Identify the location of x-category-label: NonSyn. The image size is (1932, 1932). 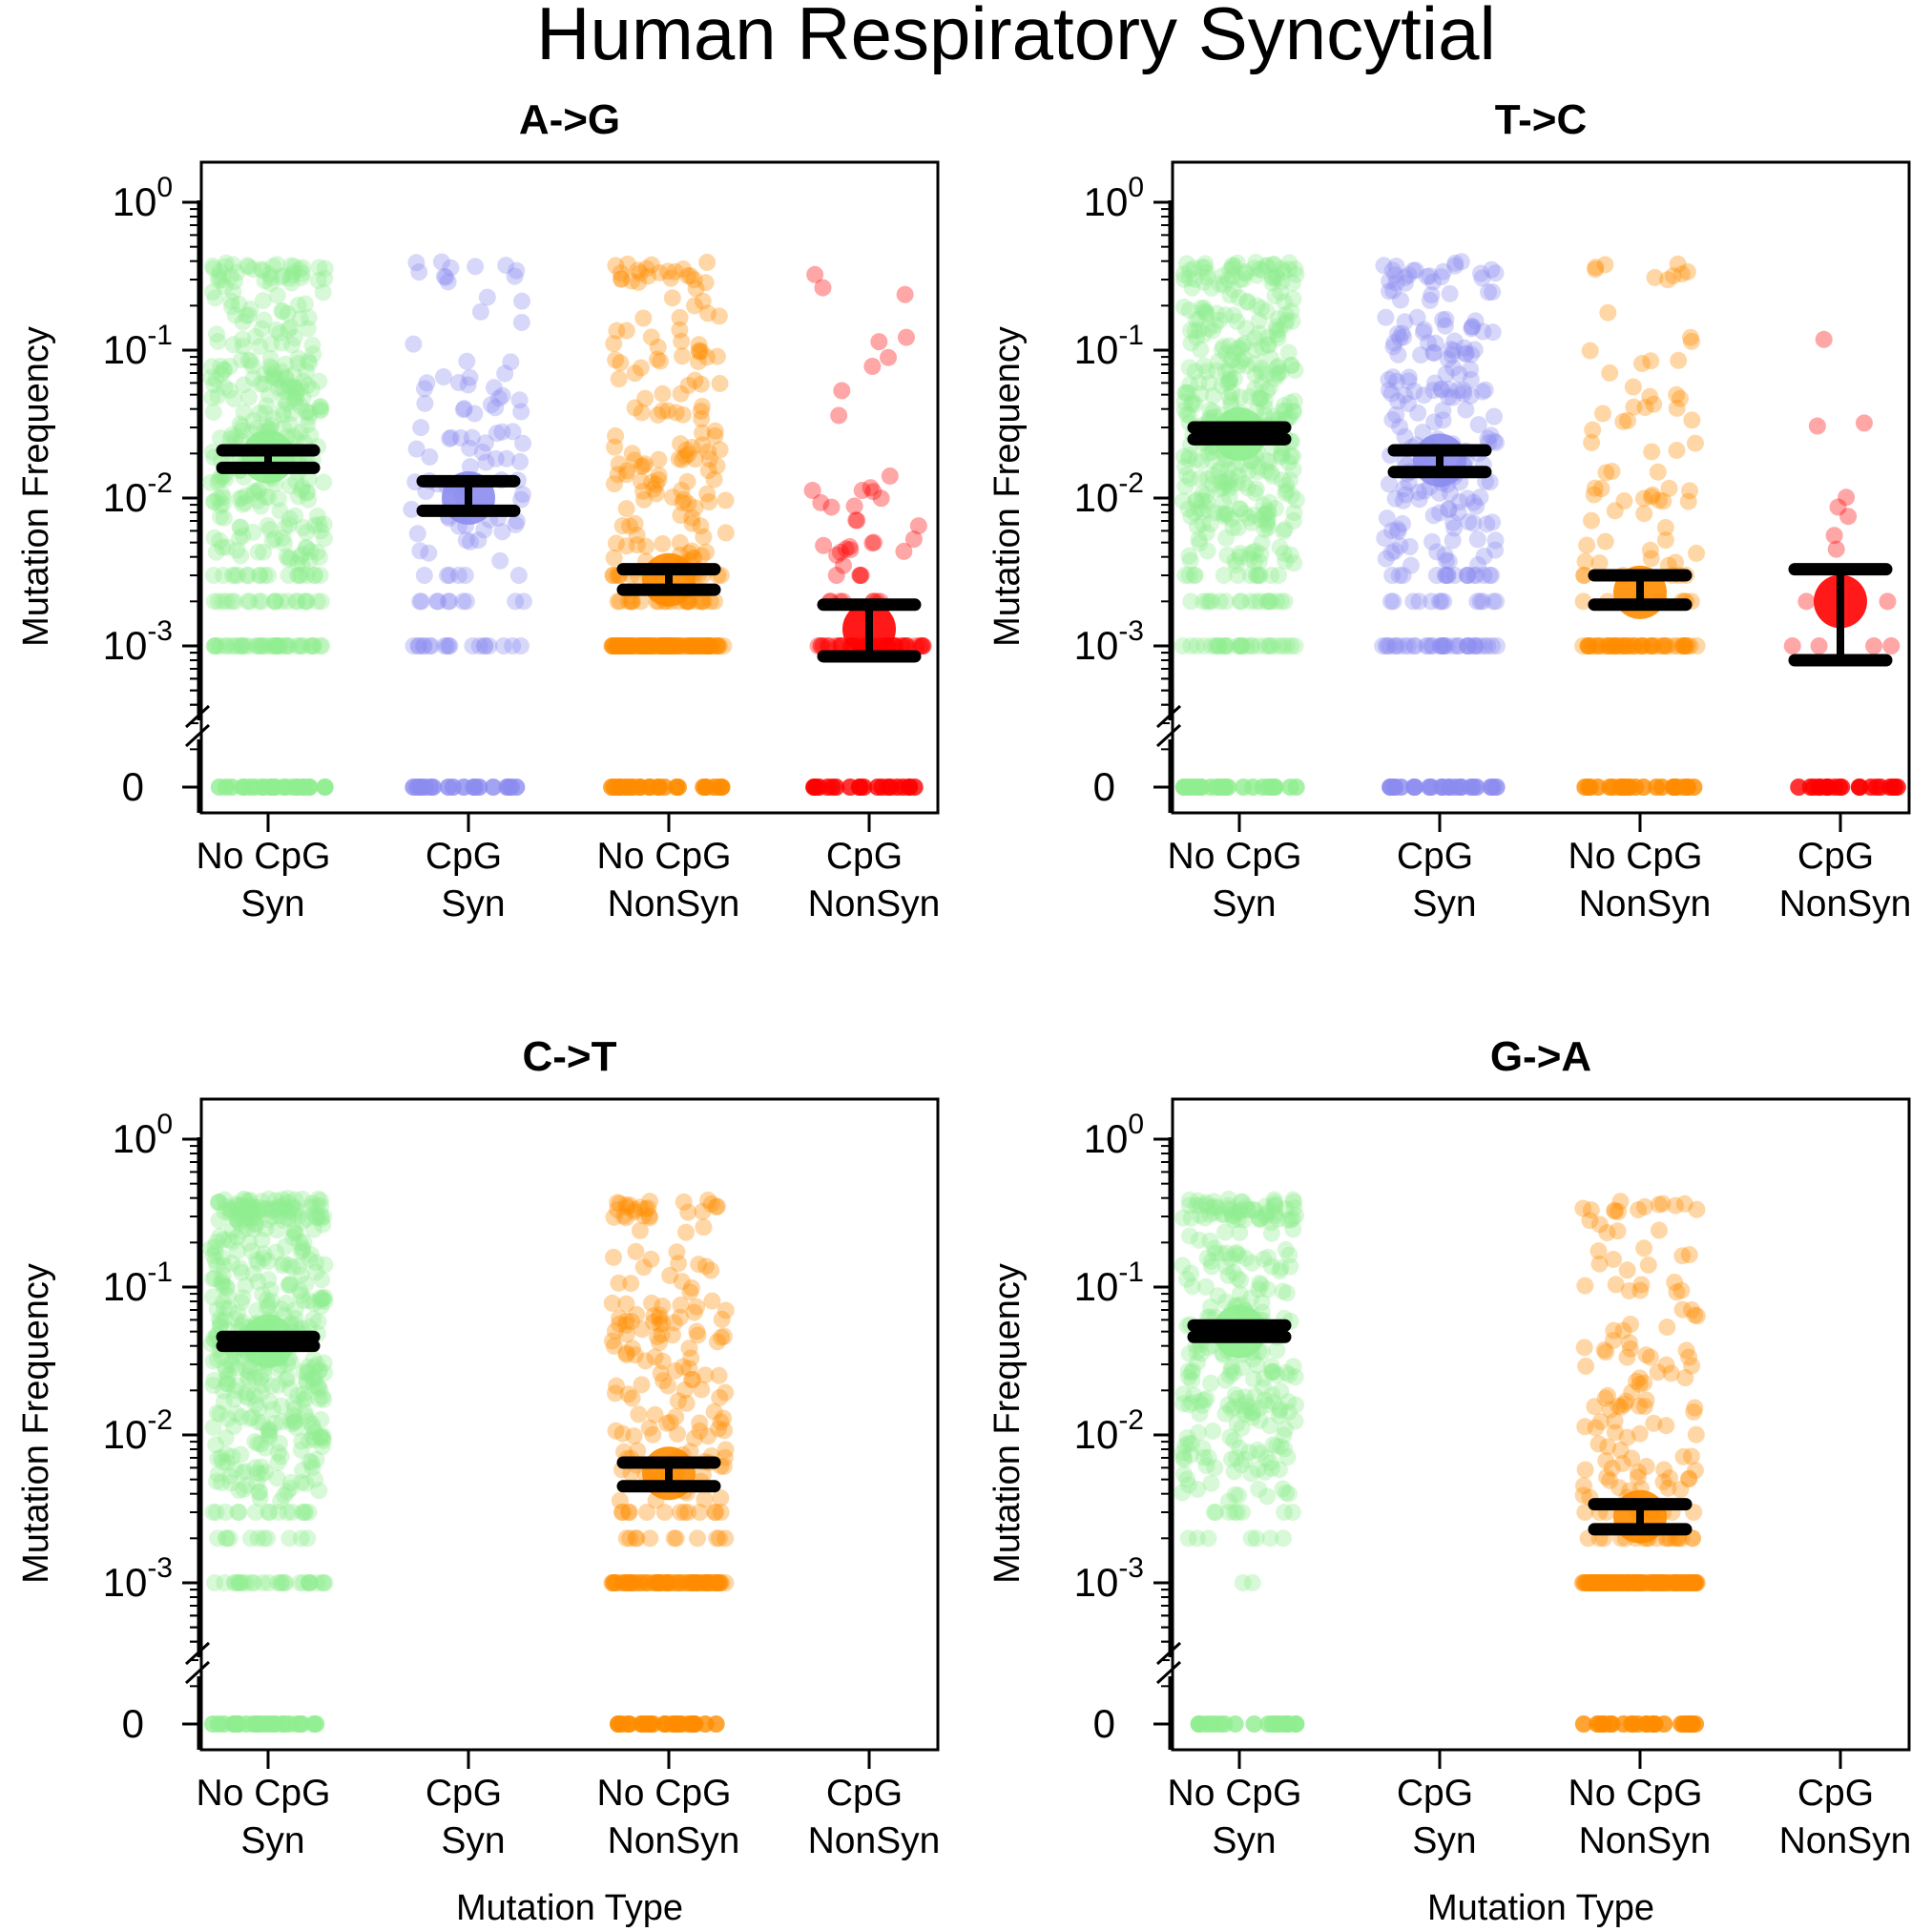
(1645, 1840).